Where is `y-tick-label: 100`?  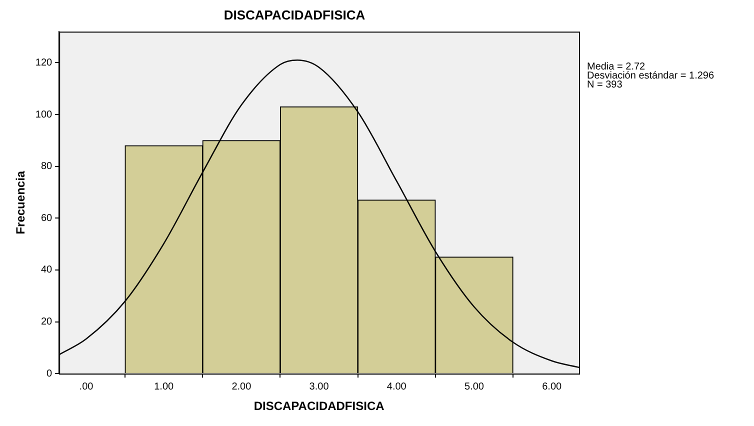 y-tick-label: 100 is located at coordinates (44, 114).